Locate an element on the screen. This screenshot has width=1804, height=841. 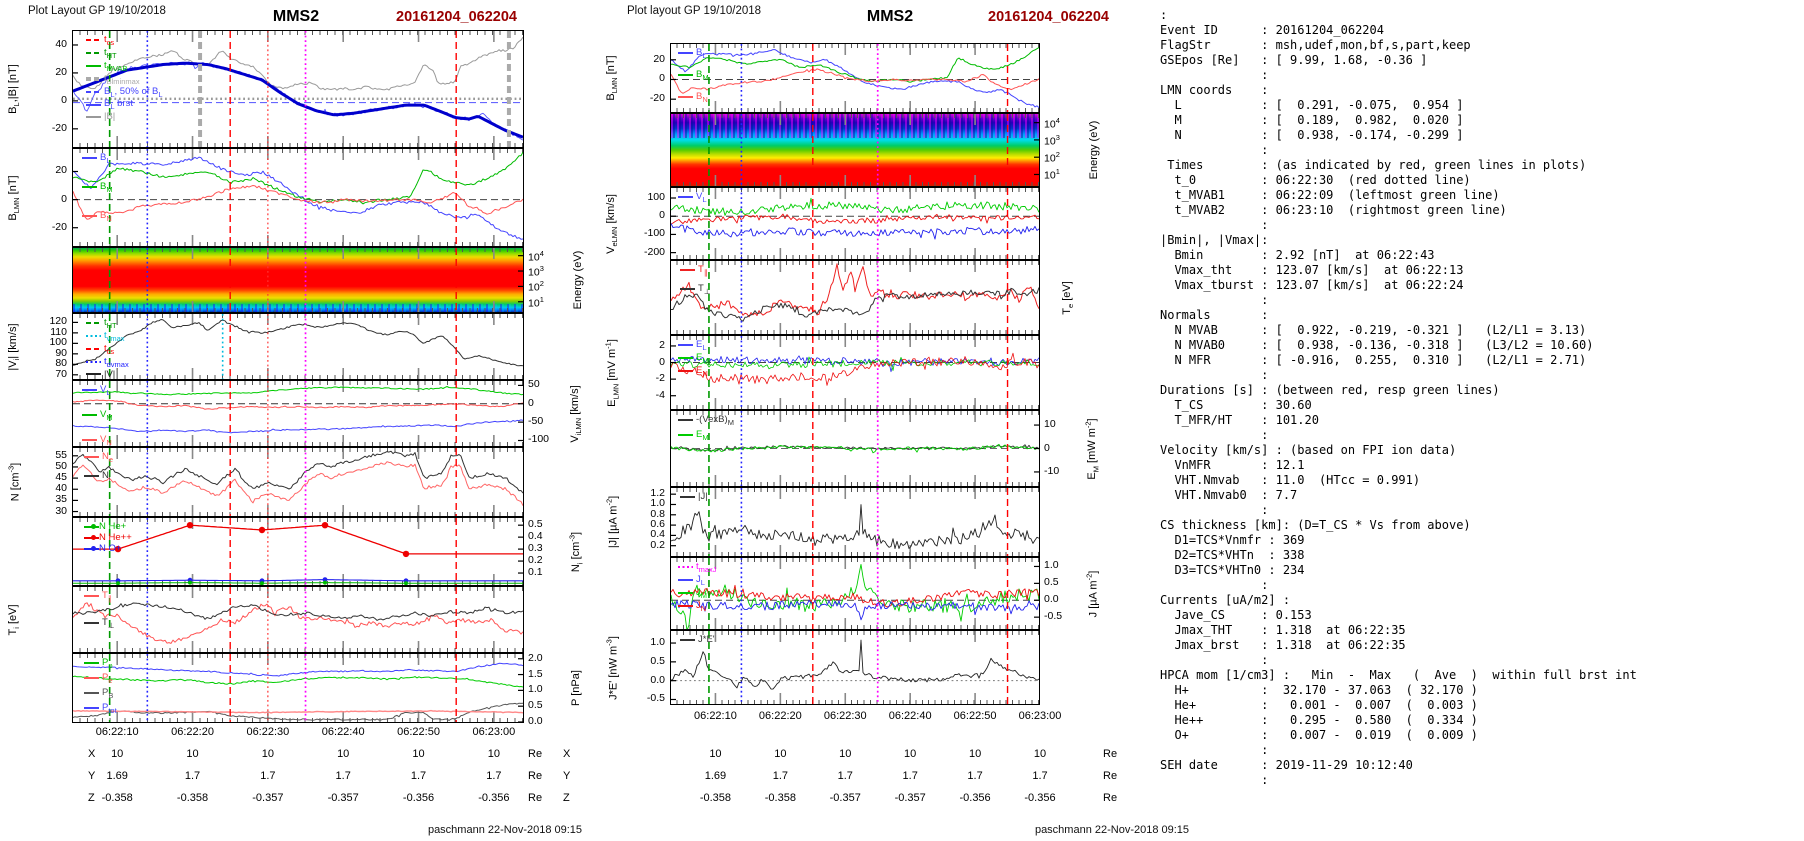
series-Ve_N is located at coordinates (855, 219).